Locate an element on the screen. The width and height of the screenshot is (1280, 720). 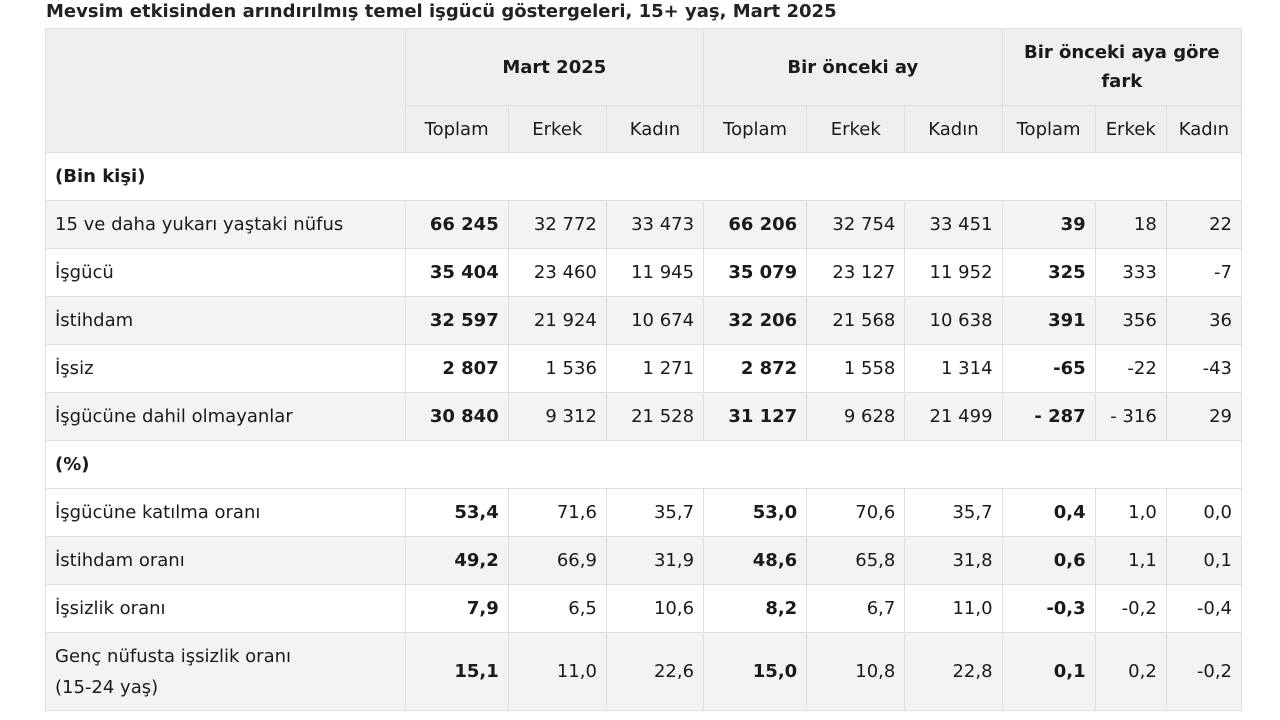
table-cell: 0,0 is located at coordinates (1204, 512).